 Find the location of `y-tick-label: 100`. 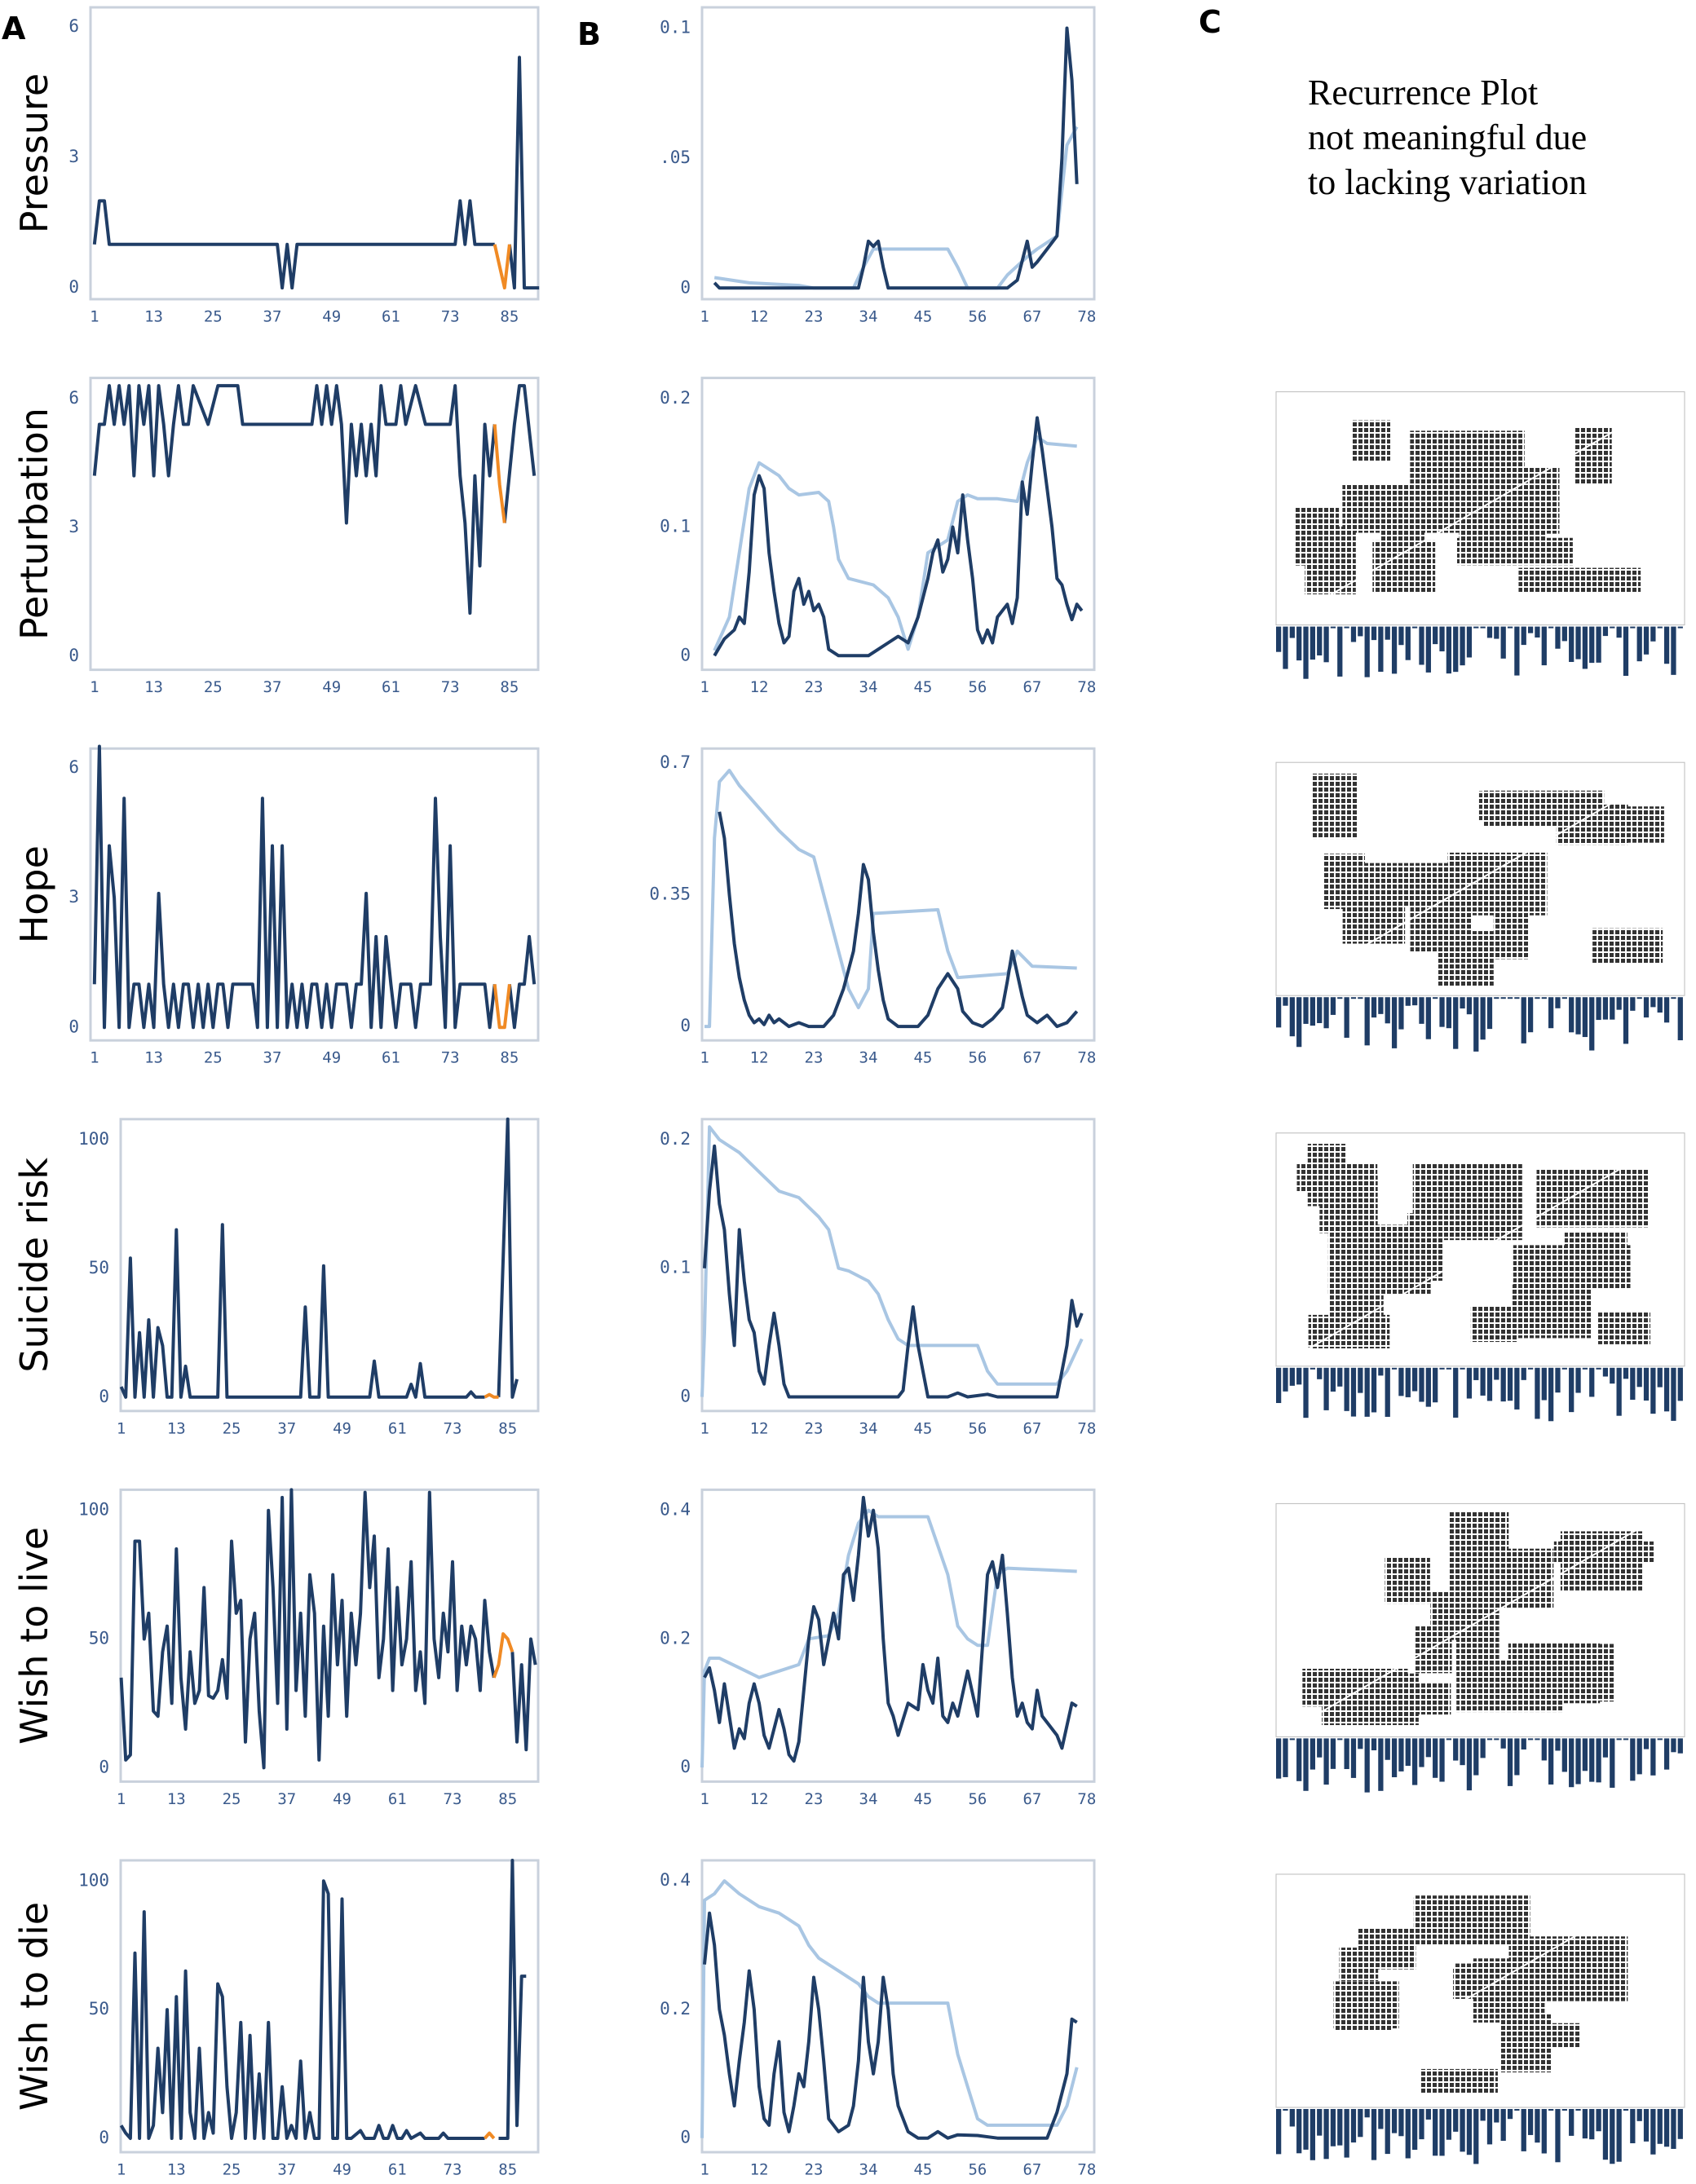

y-tick-label: 100 is located at coordinates (93, 1880).